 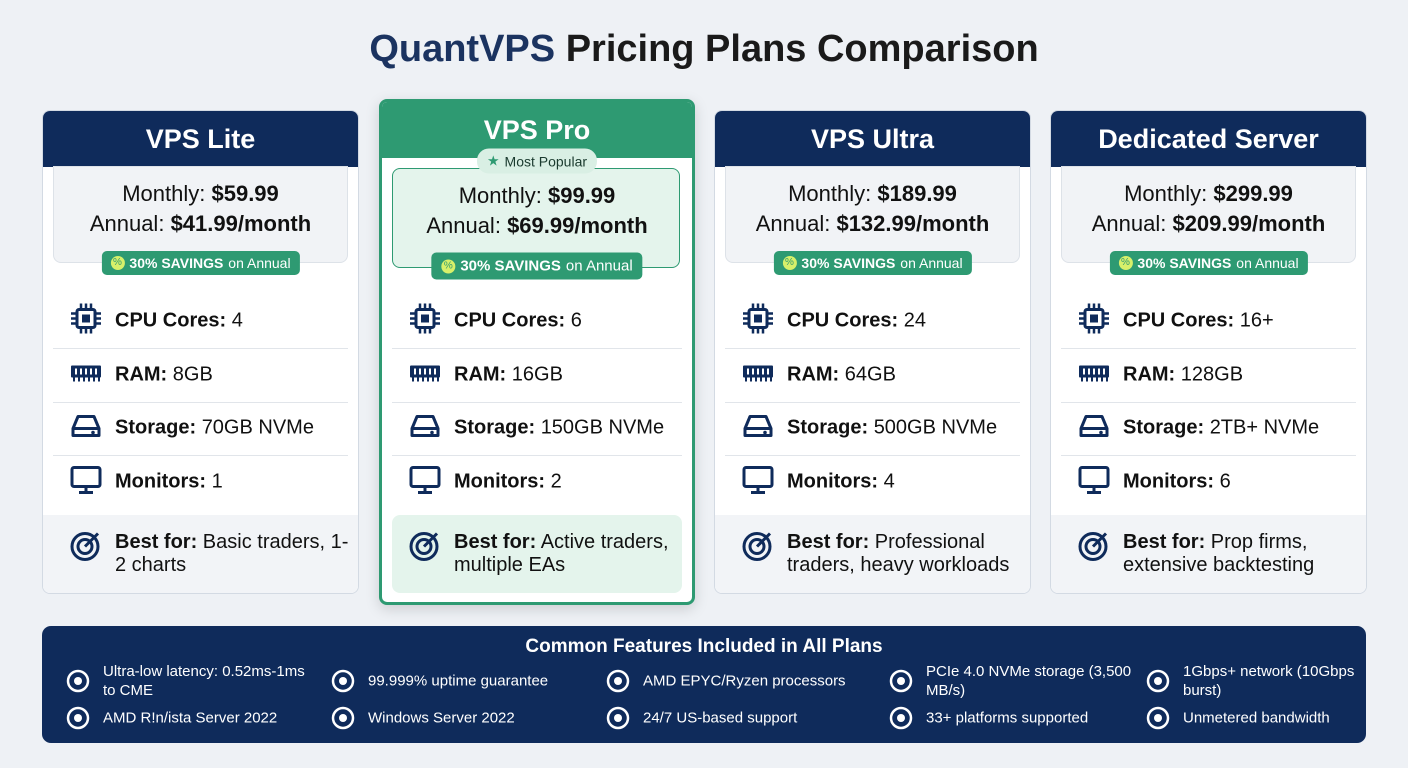 What do you see at coordinates (561, 553) in the screenshot?
I see `best-value: Active traders, multiple EAs` at bounding box center [561, 553].